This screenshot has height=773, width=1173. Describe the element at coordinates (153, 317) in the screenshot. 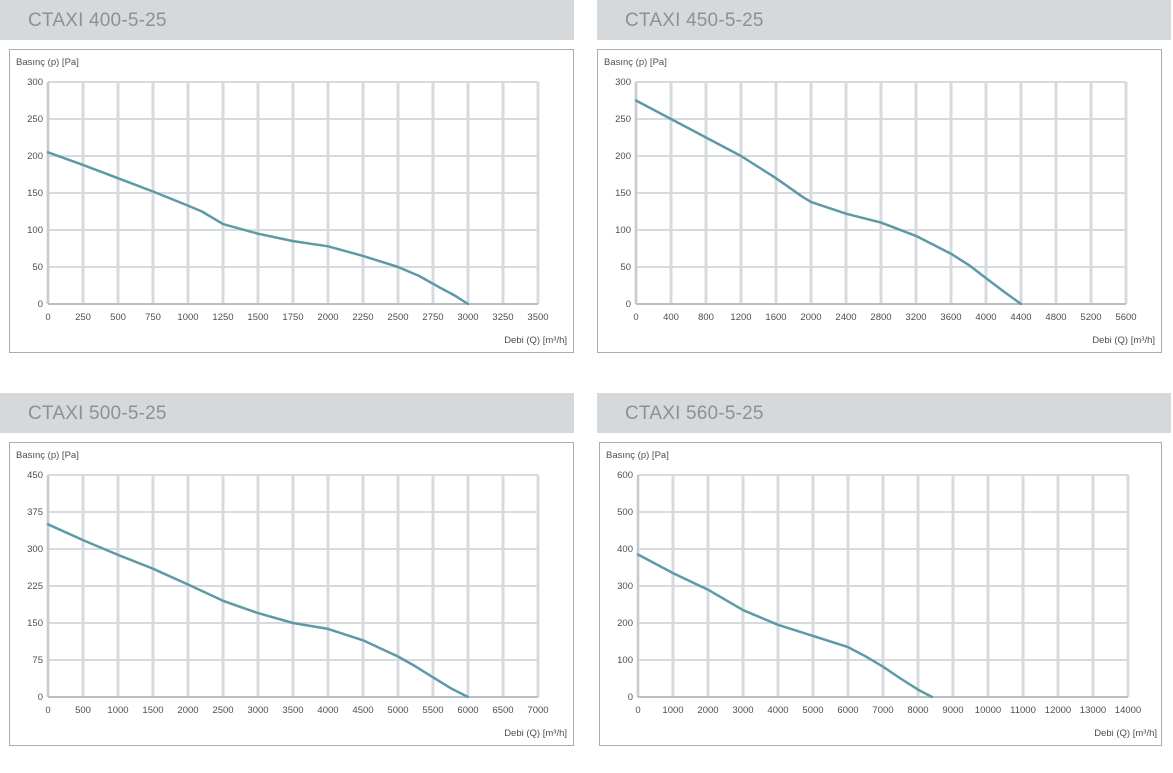

I see `x-tick-label: 750` at that location.